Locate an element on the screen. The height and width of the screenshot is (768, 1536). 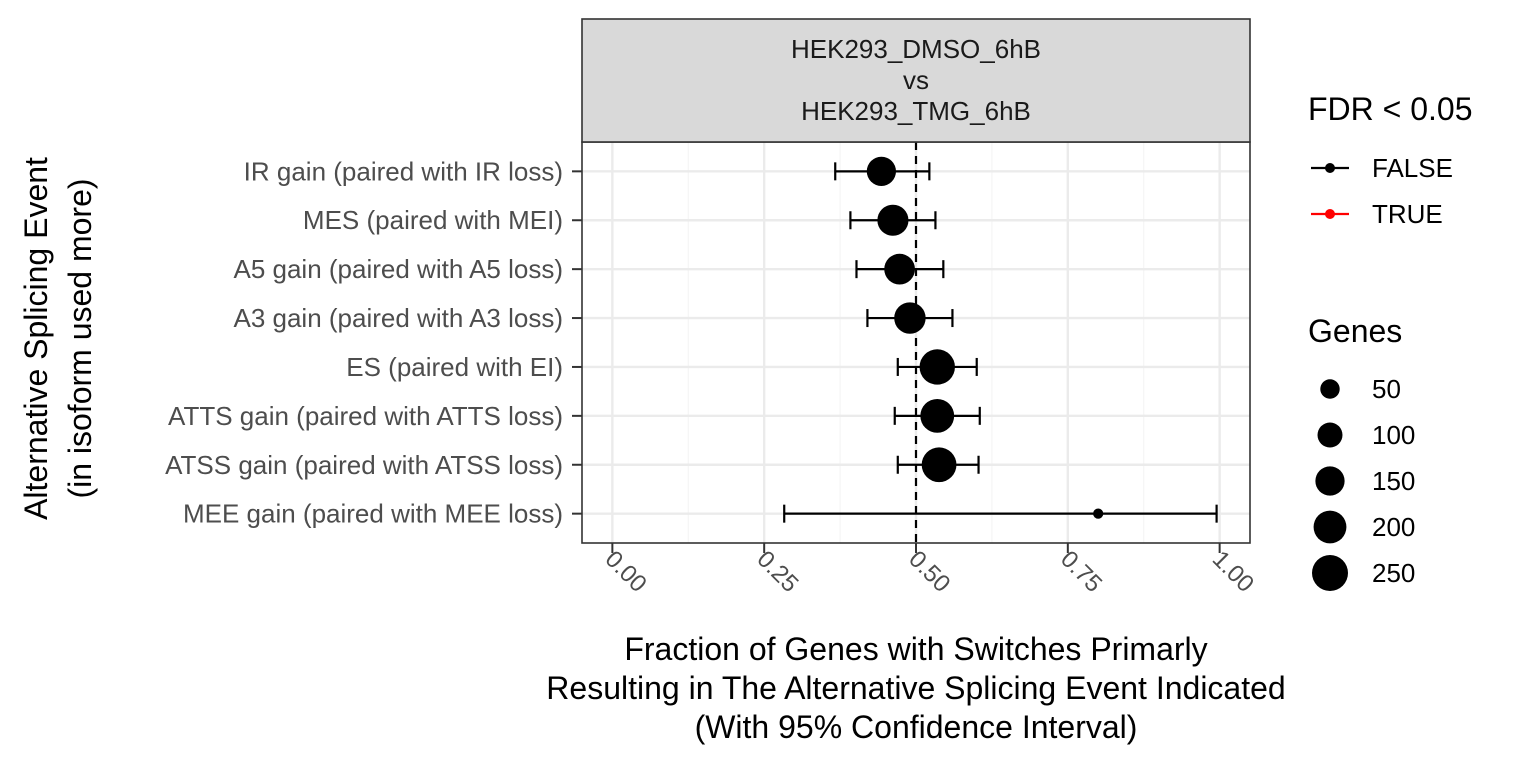
y-tick-label: ES (paired with EI) is located at coordinates (454, 367).